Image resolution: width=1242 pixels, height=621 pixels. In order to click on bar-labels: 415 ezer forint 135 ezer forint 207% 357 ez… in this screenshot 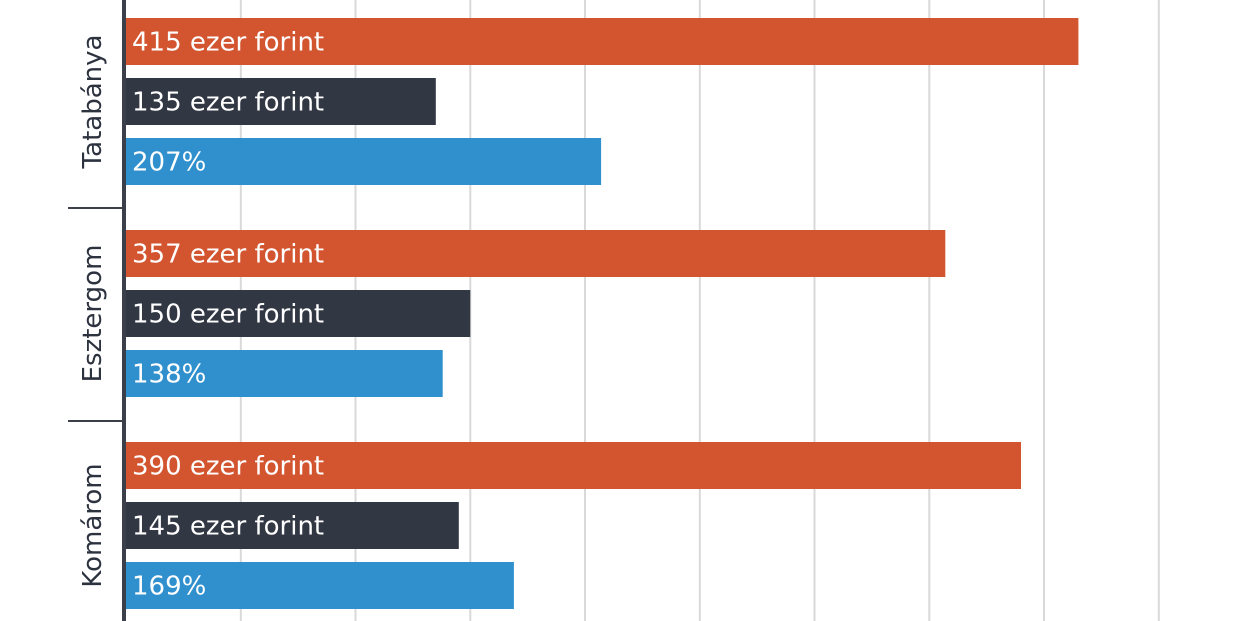, I will do `click(228, 315)`.